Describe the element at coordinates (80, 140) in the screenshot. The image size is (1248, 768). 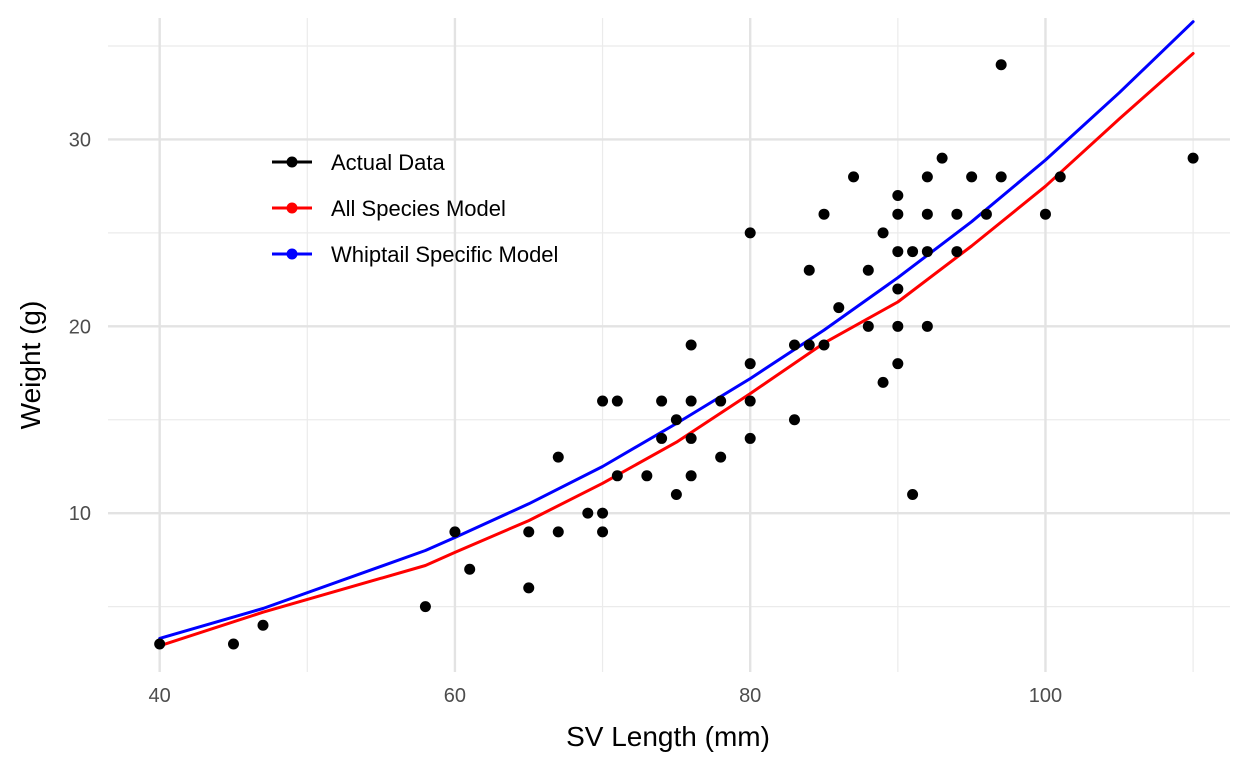
I see `y-tick-label: 30` at that location.